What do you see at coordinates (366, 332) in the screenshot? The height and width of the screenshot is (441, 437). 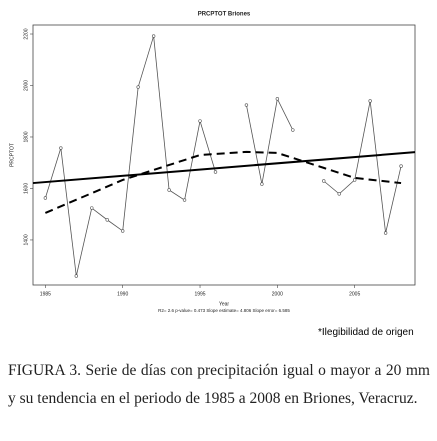 I see `note: *Ilegibilidad de origen` at bounding box center [366, 332].